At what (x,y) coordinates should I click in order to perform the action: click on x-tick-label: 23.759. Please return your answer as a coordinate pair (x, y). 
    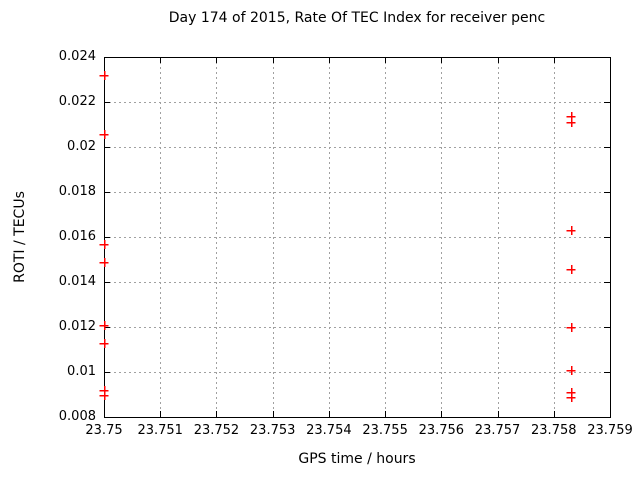
    Looking at the image, I should click on (610, 430).